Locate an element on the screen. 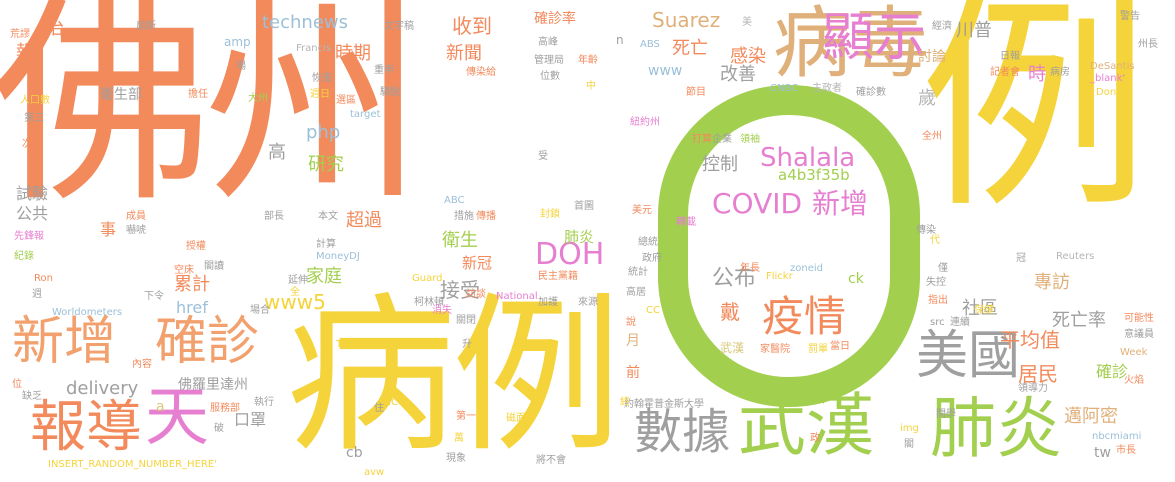 The width and height of the screenshot is (1175, 482). word-cloud-word: 柯林頓 is located at coordinates (429, 302).